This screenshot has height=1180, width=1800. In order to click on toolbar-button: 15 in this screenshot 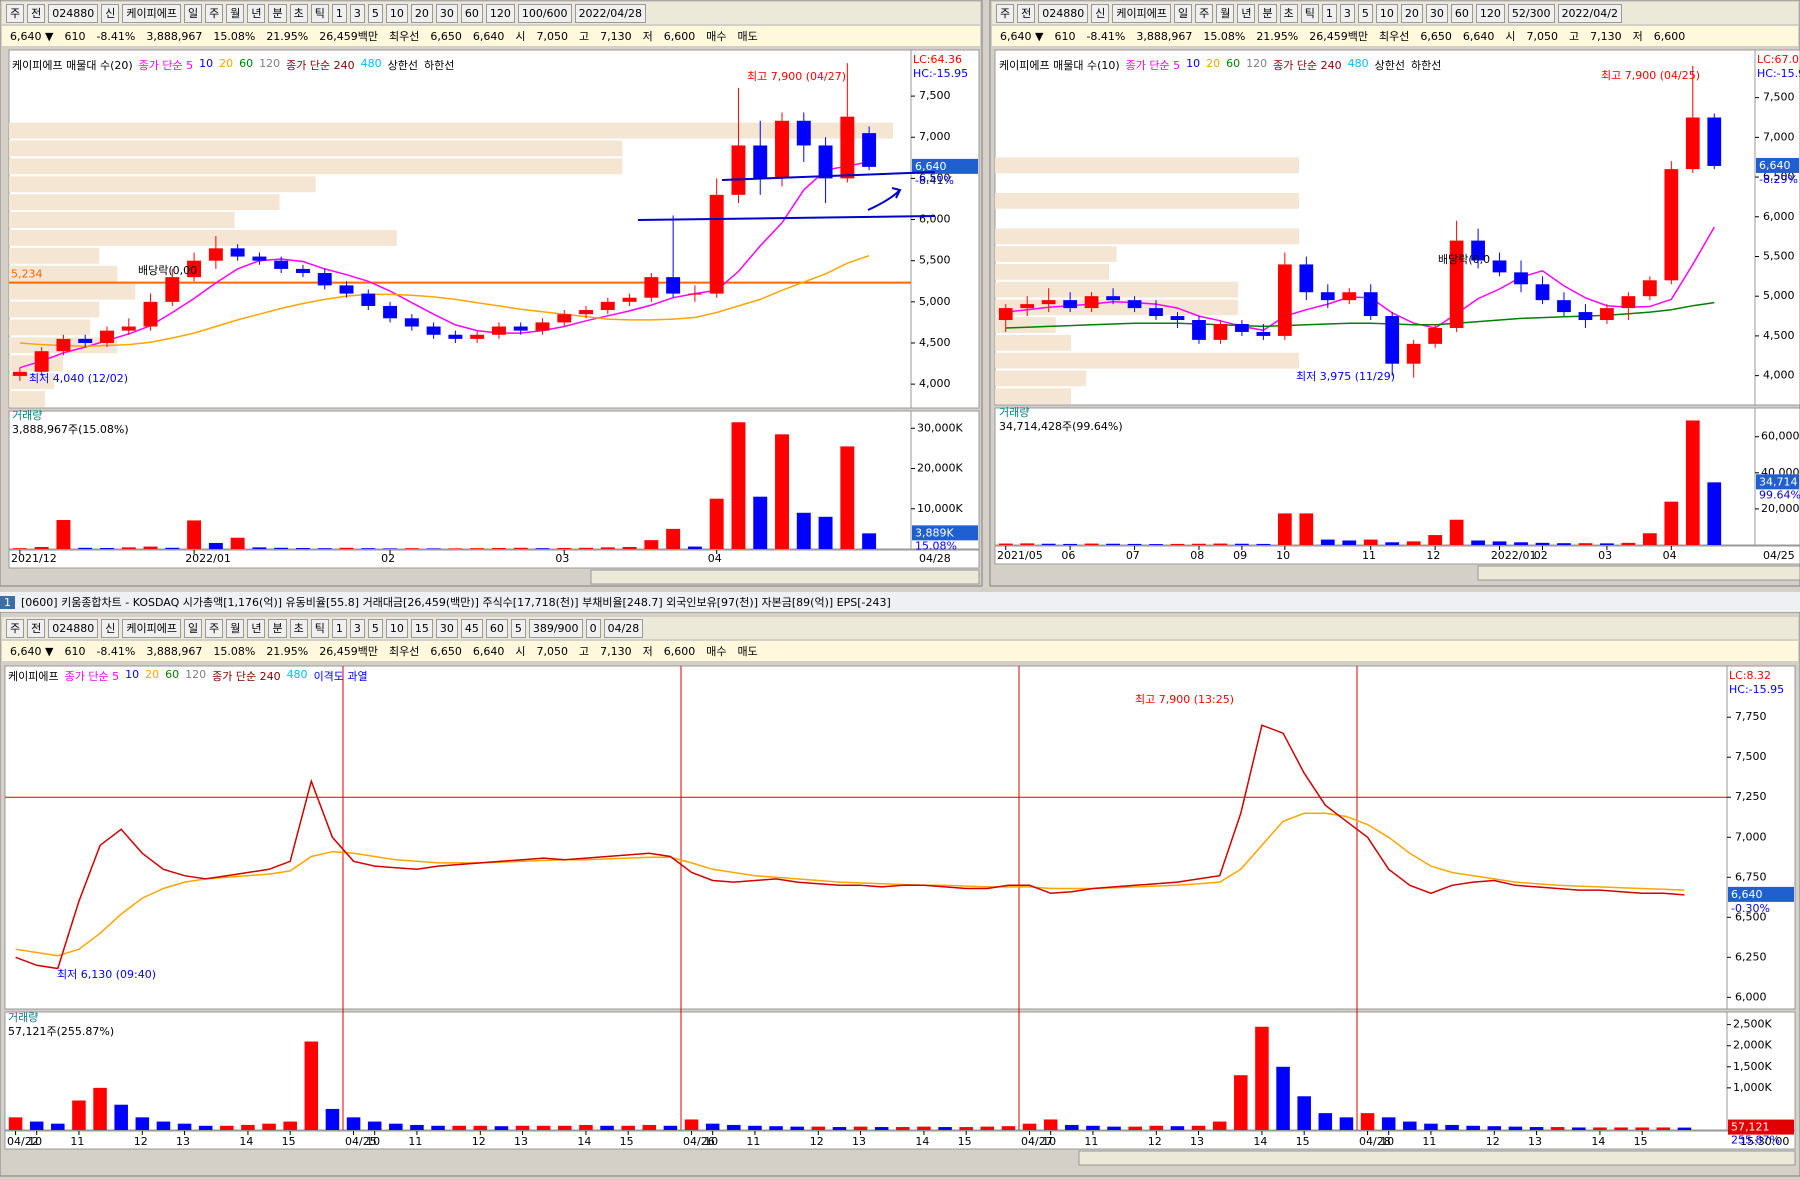, I will do `click(421, 628)`.